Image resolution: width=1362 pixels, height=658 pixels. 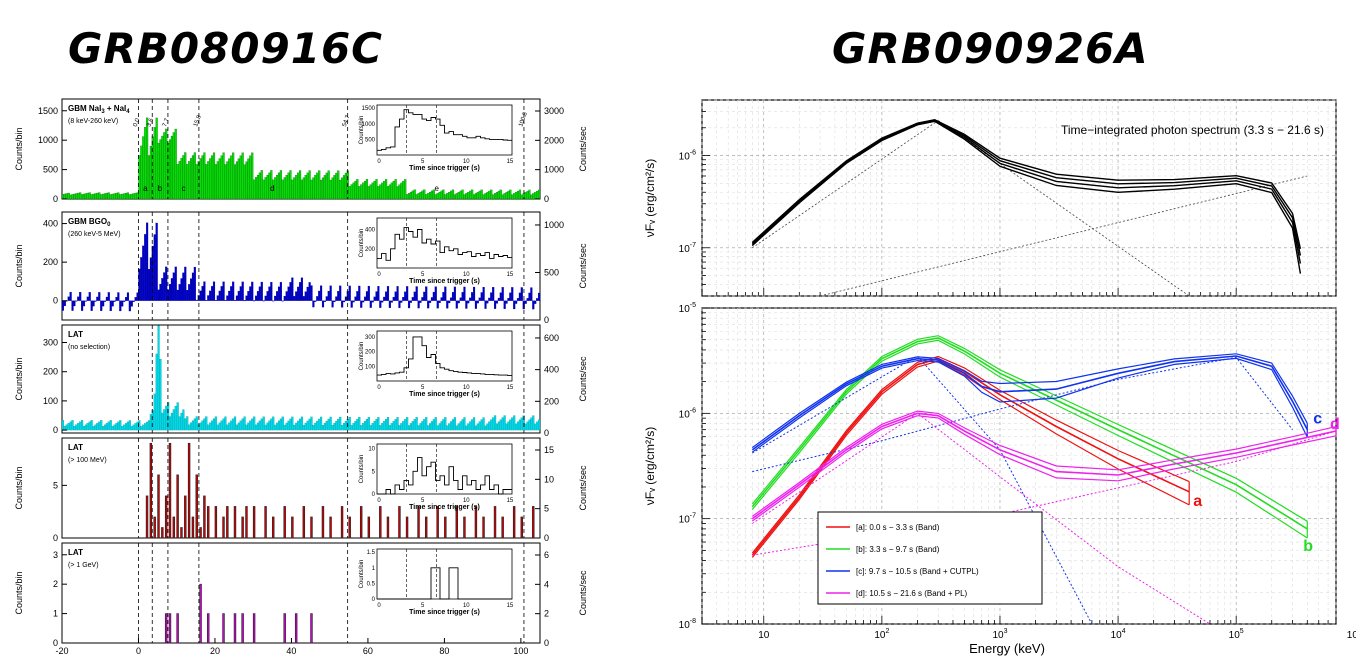 What do you see at coordinates (510, 606) in the screenshot?
I see `inset-x-tick-label: 15` at bounding box center [510, 606].